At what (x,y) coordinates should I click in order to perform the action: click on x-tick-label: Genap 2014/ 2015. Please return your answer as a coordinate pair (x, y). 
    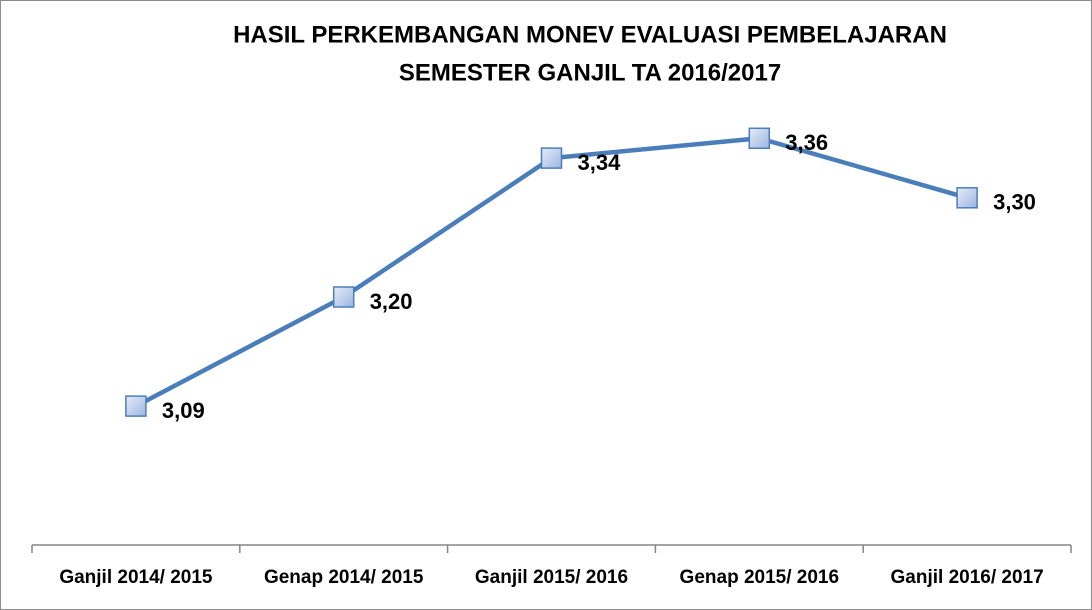
    Looking at the image, I should click on (344, 577).